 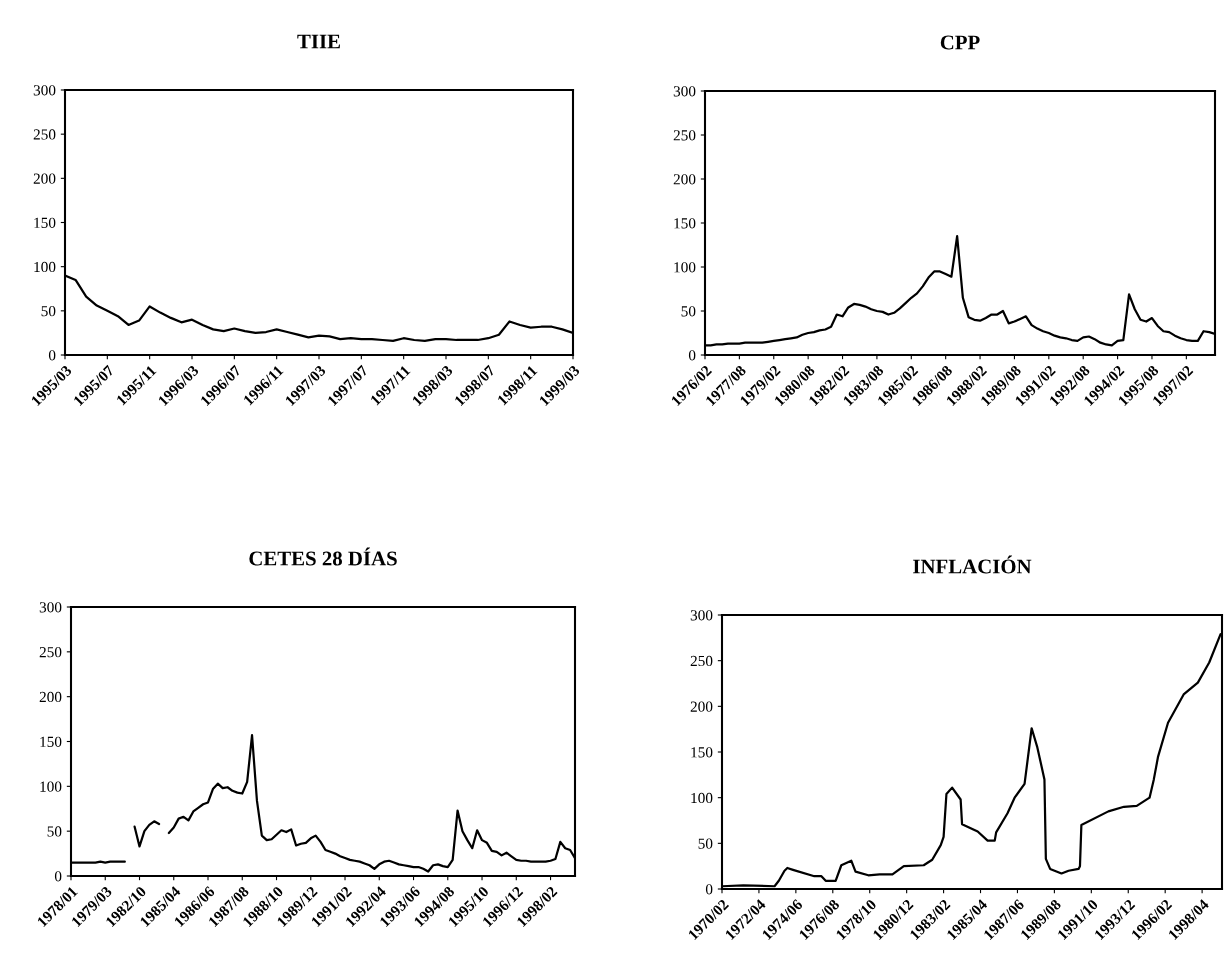 I want to click on chart-title: CETES 28 DÍAS, so click(x=323, y=556).